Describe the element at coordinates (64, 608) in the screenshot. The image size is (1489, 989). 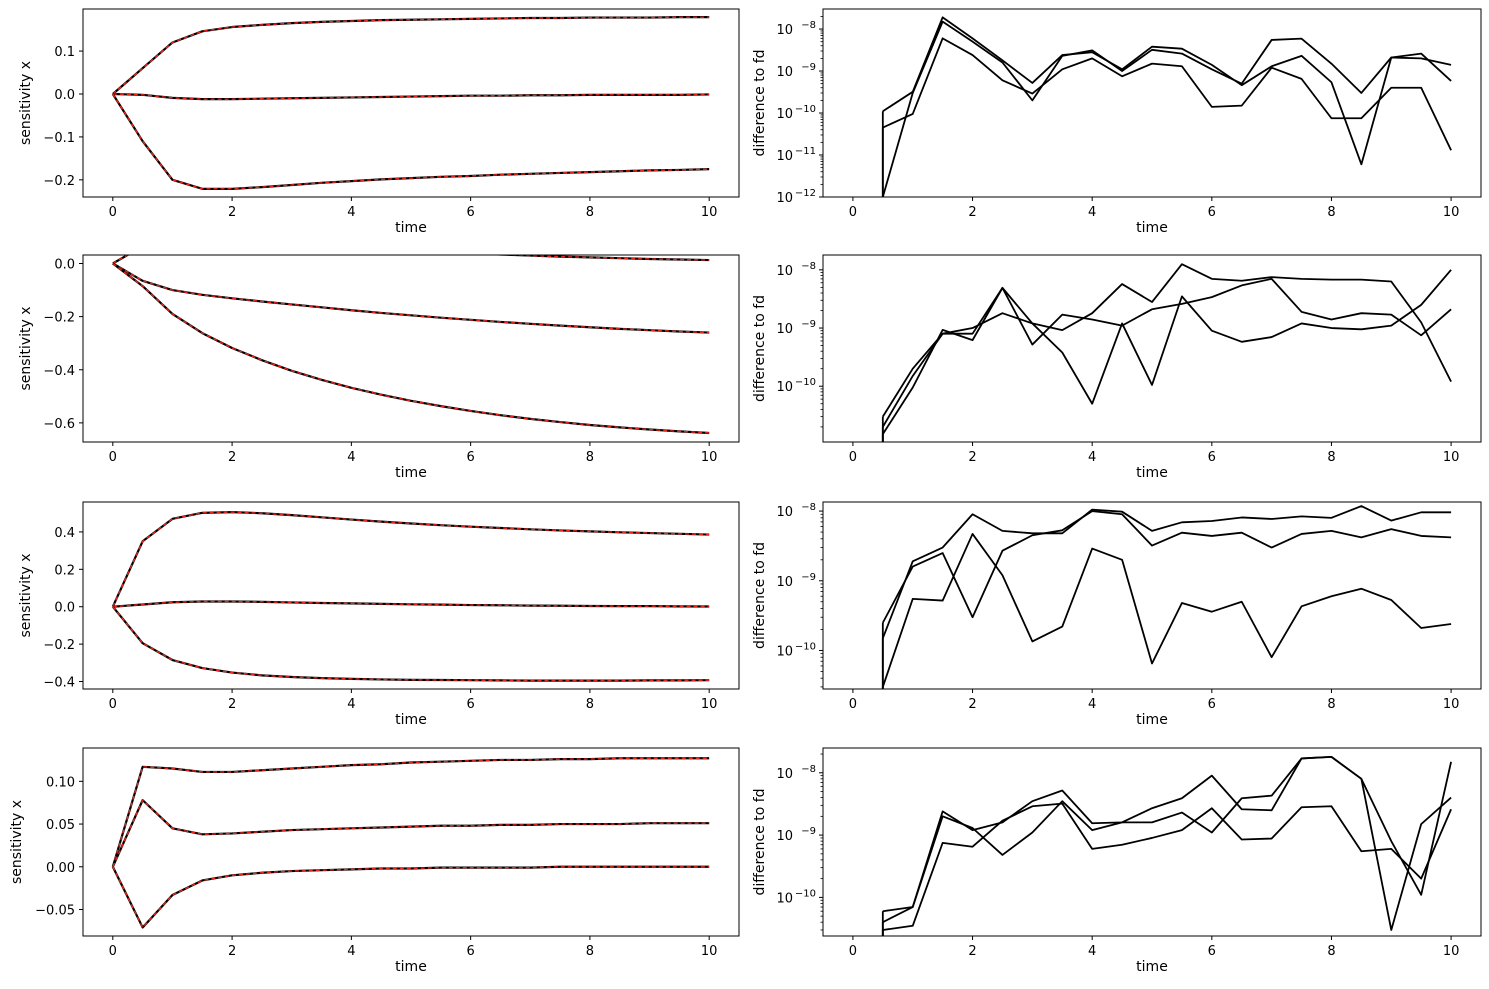
I see `y-tick-label: 0.0` at that location.